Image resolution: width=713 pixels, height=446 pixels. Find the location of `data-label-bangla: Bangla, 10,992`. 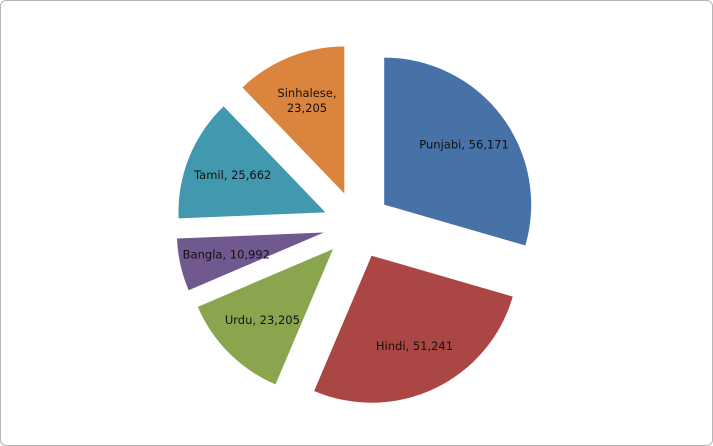

data-label-bangla: Bangla, 10,992 is located at coordinates (226, 255).